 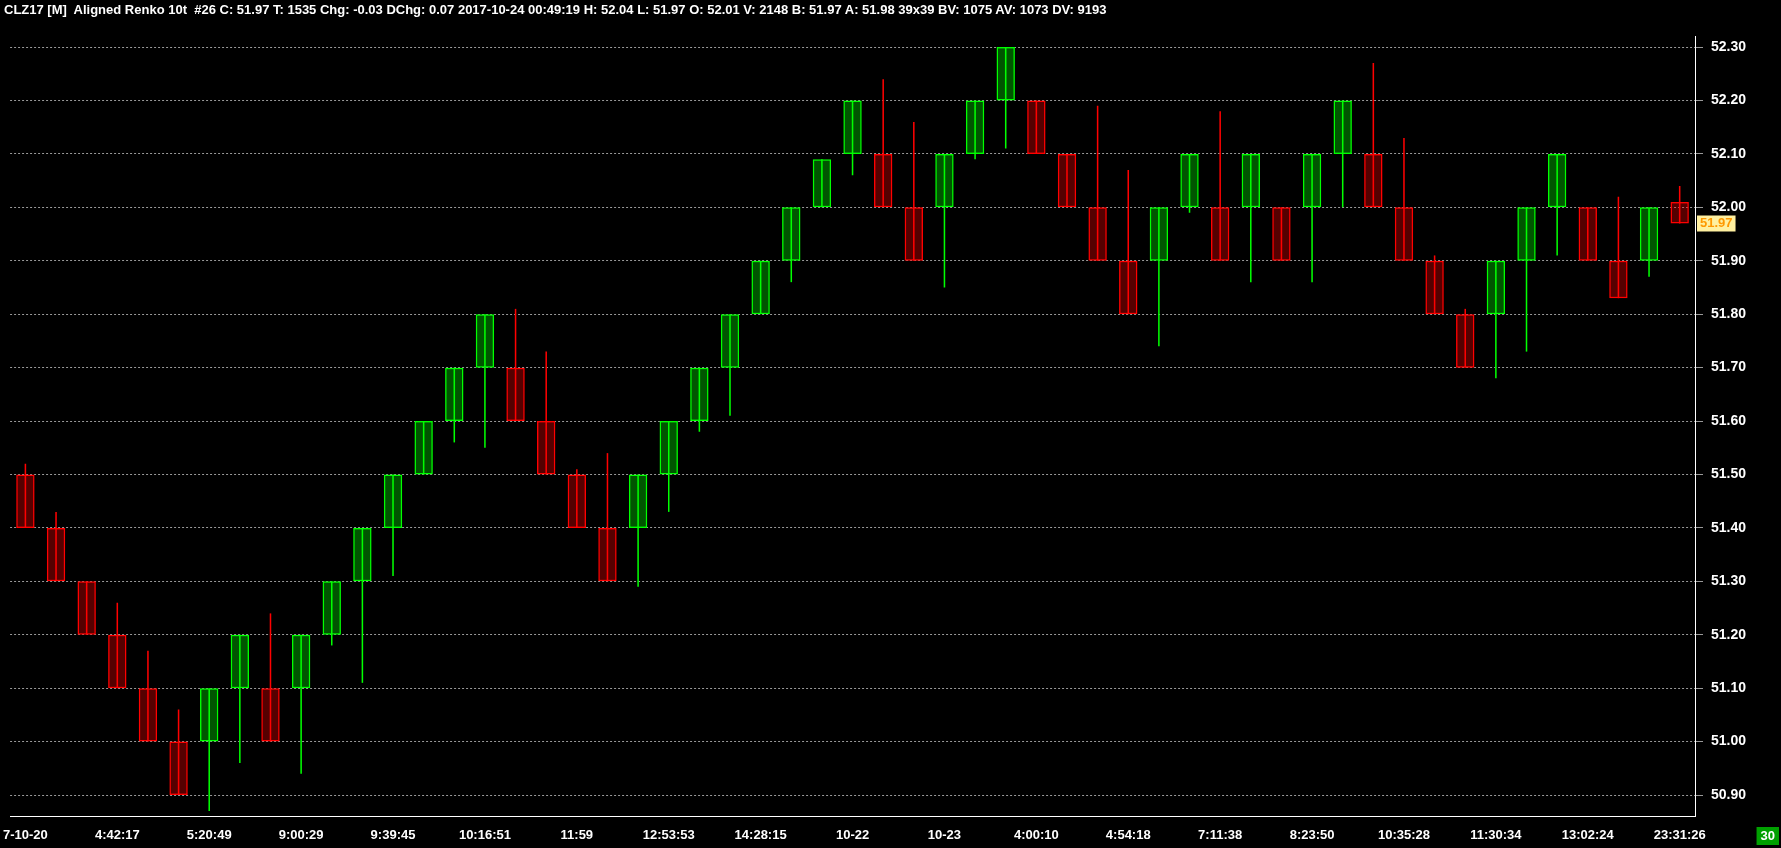 What do you see at coordinates (484, 834) in the screenshot?
I see `x-tick-label: 10:16:51` at bounding box center [484, 834].